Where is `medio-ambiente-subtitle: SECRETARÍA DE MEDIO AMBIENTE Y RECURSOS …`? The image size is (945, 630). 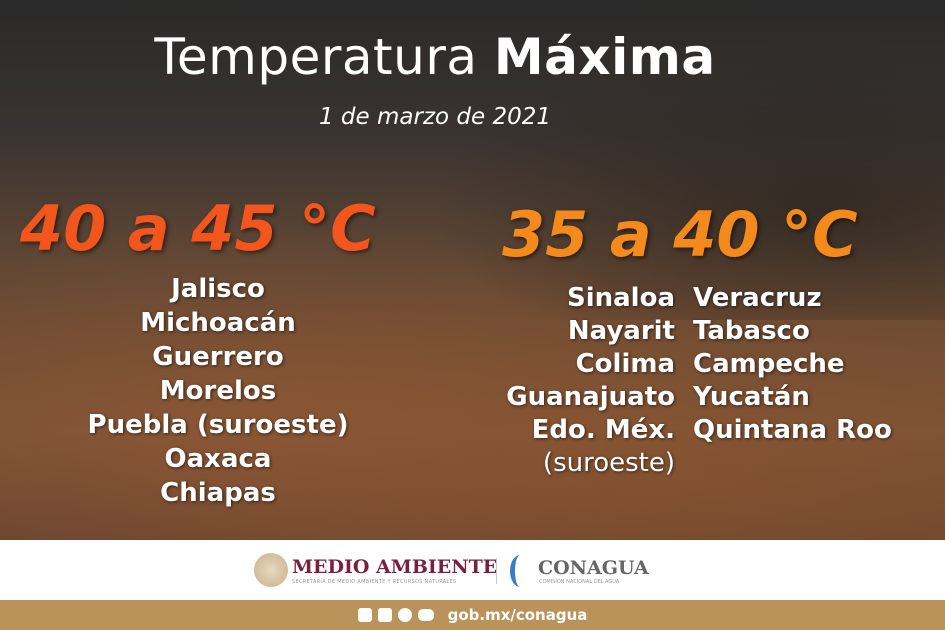 medio-ambiente-subtitle: SECRETARÍA DE MEDIO AMBIENTE Y RECURSOS … is located at coordinates (374, 582).